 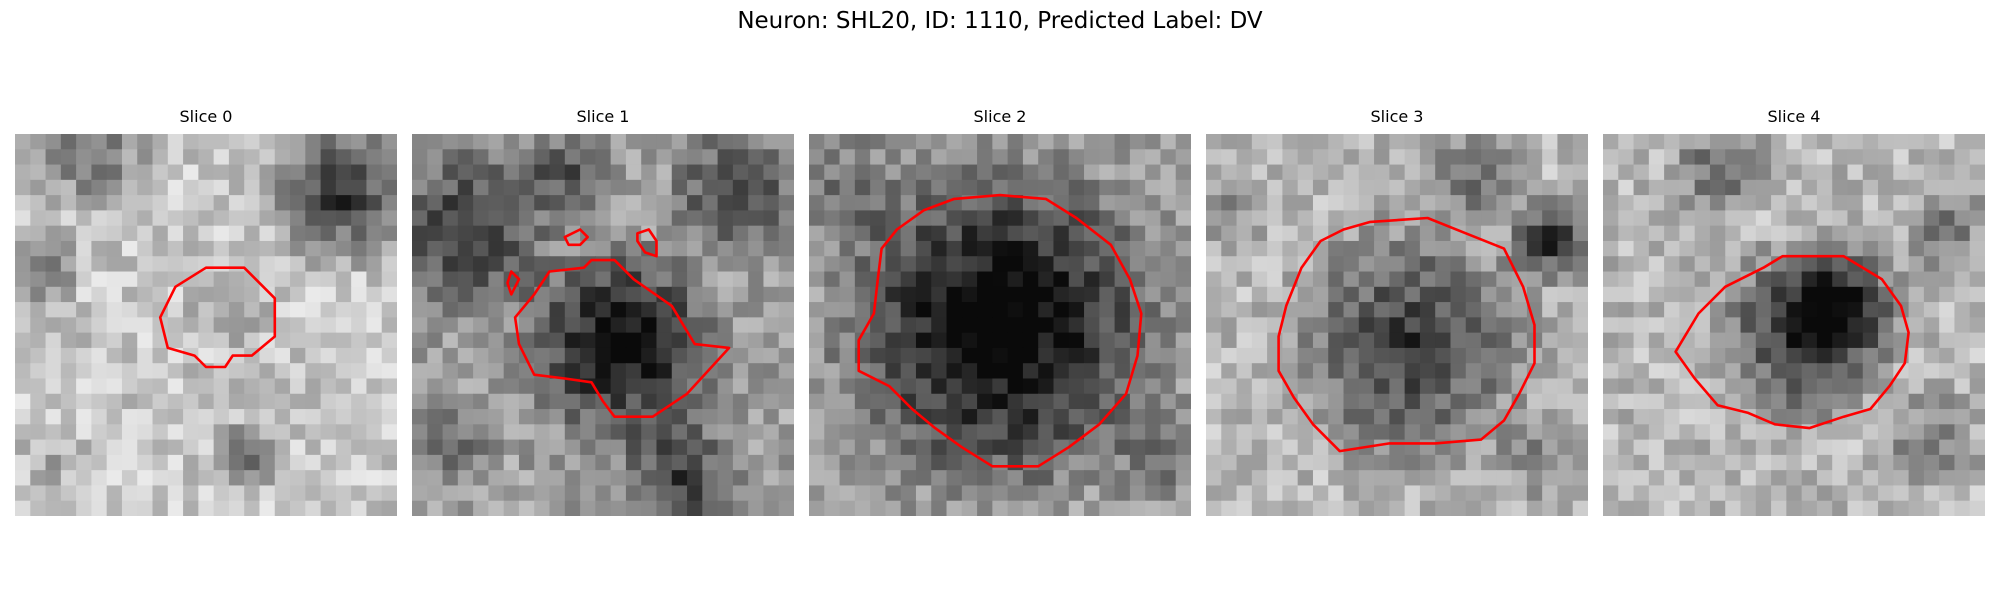 I want to click on slice-title: Slice 0, so click(x=206, y=116).